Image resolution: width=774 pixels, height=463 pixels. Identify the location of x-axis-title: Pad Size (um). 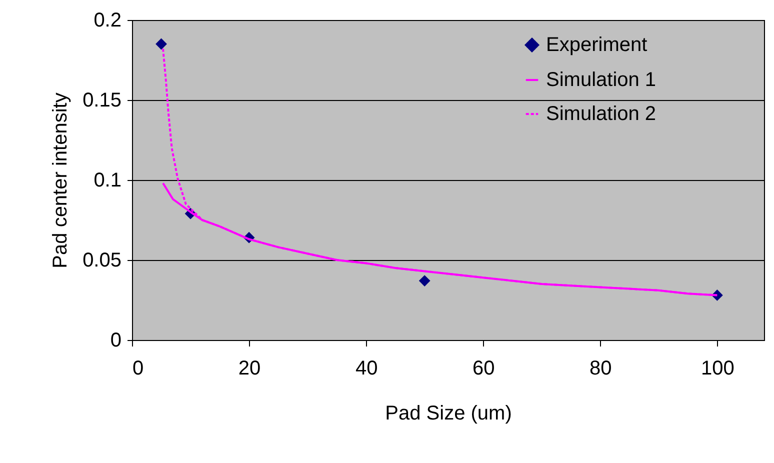
(448, 413).